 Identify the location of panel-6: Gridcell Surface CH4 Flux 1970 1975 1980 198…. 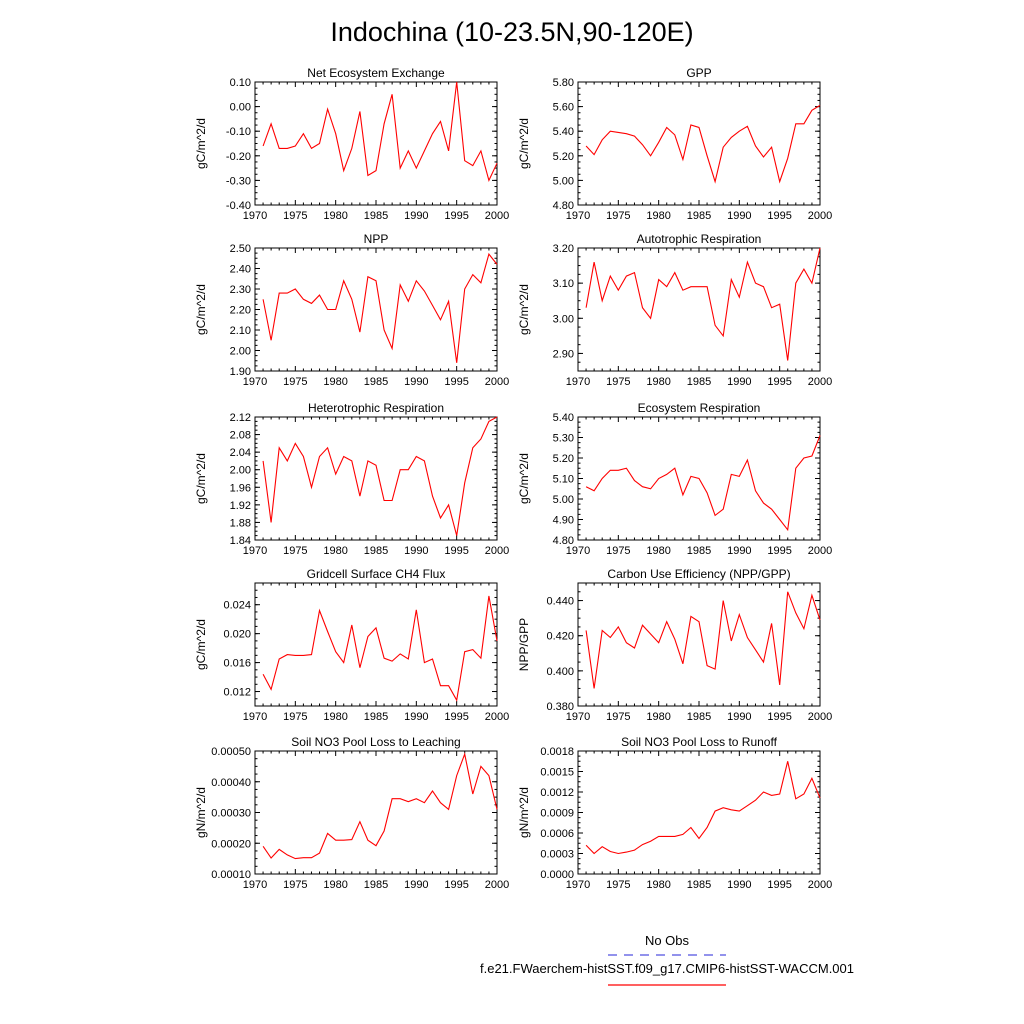
(351, 645).